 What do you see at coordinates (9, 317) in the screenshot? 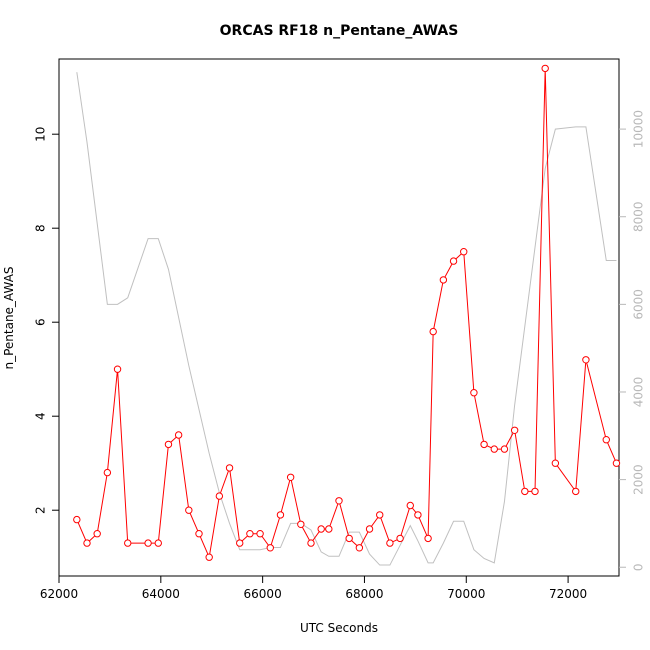
I see `y-axis-label: n_Pentane_AWAS` at bounding box center [9, 317].